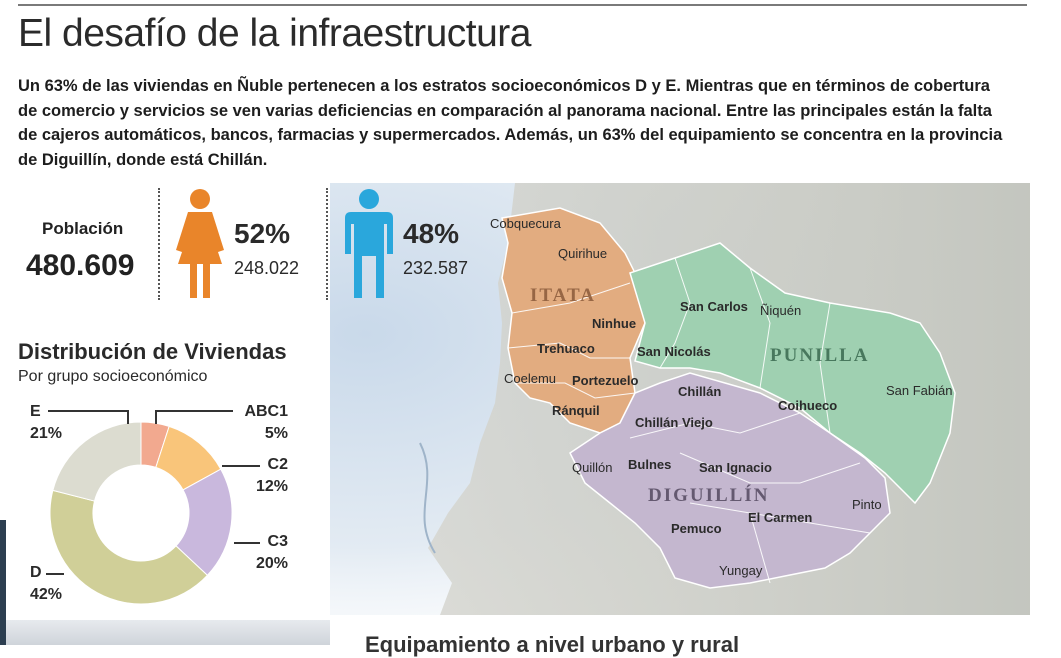 The width and height of the screenshot is (1061, 658). What do you see at coordinates (266, 411) in the screenshot?
I see `label-abc1-name: ABC1` at bounding box center [266, 411].